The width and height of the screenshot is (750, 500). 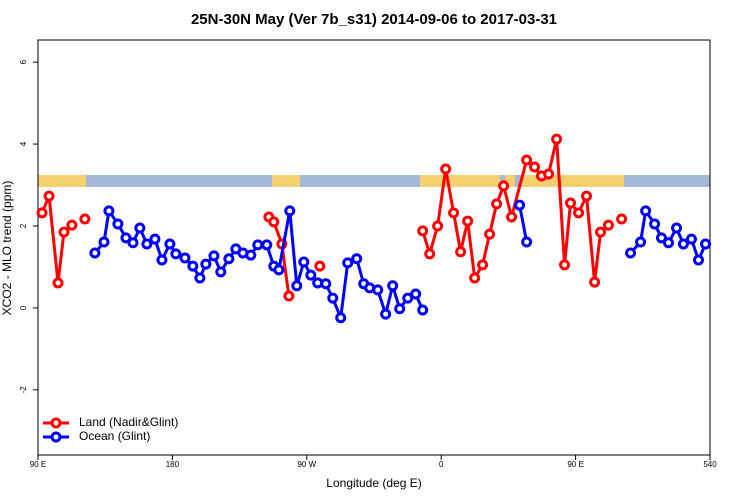 What do you see at coordinates (114, 436) in the screenshot?
I see `legend-label: Ocean (Glint)` at bounding box center [114, 436].